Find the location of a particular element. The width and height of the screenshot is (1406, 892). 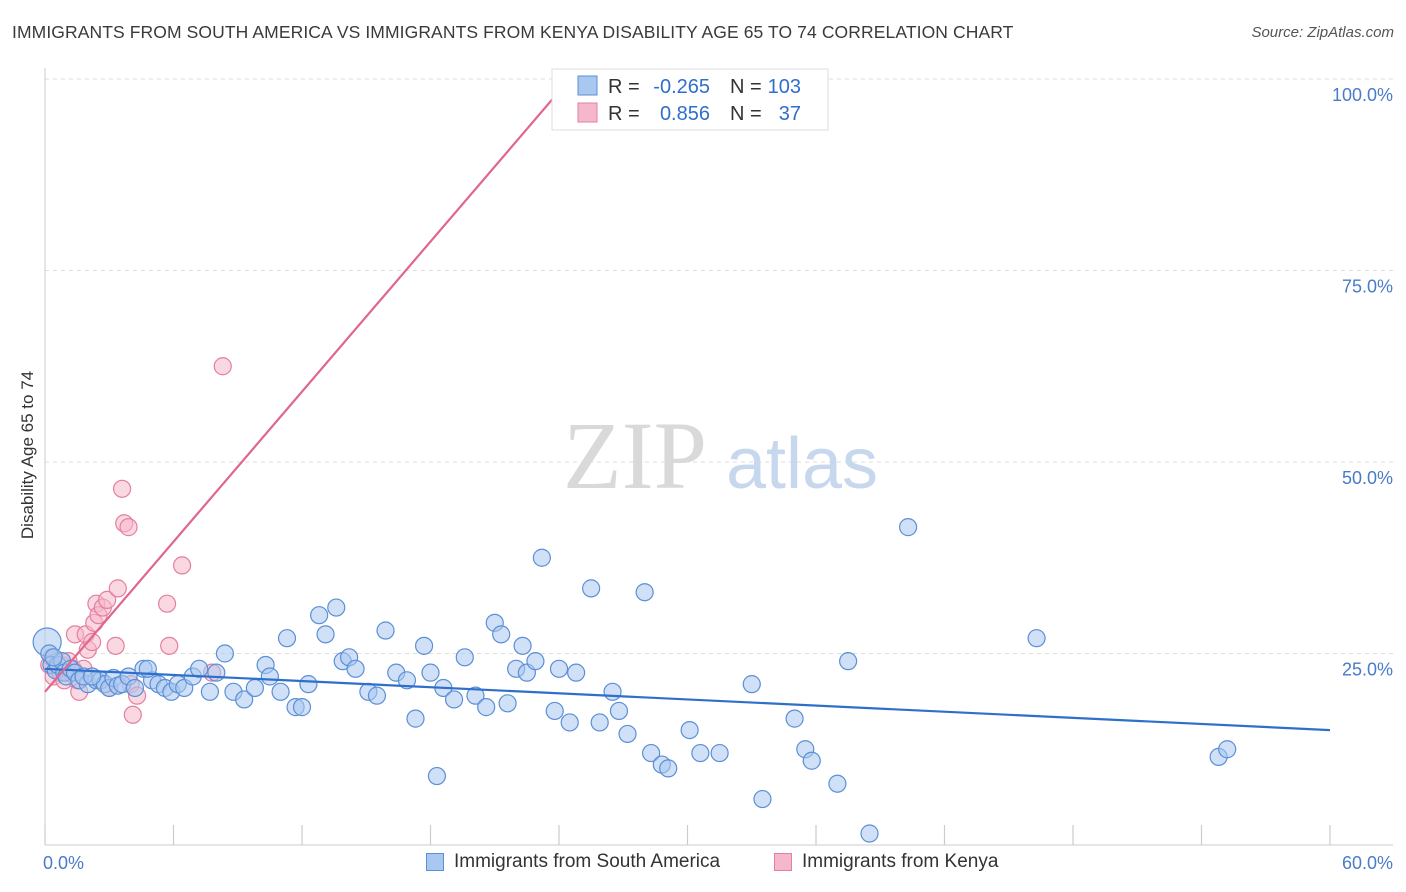

stats-pink-n-label: N = is located at coordinates (746, 114).